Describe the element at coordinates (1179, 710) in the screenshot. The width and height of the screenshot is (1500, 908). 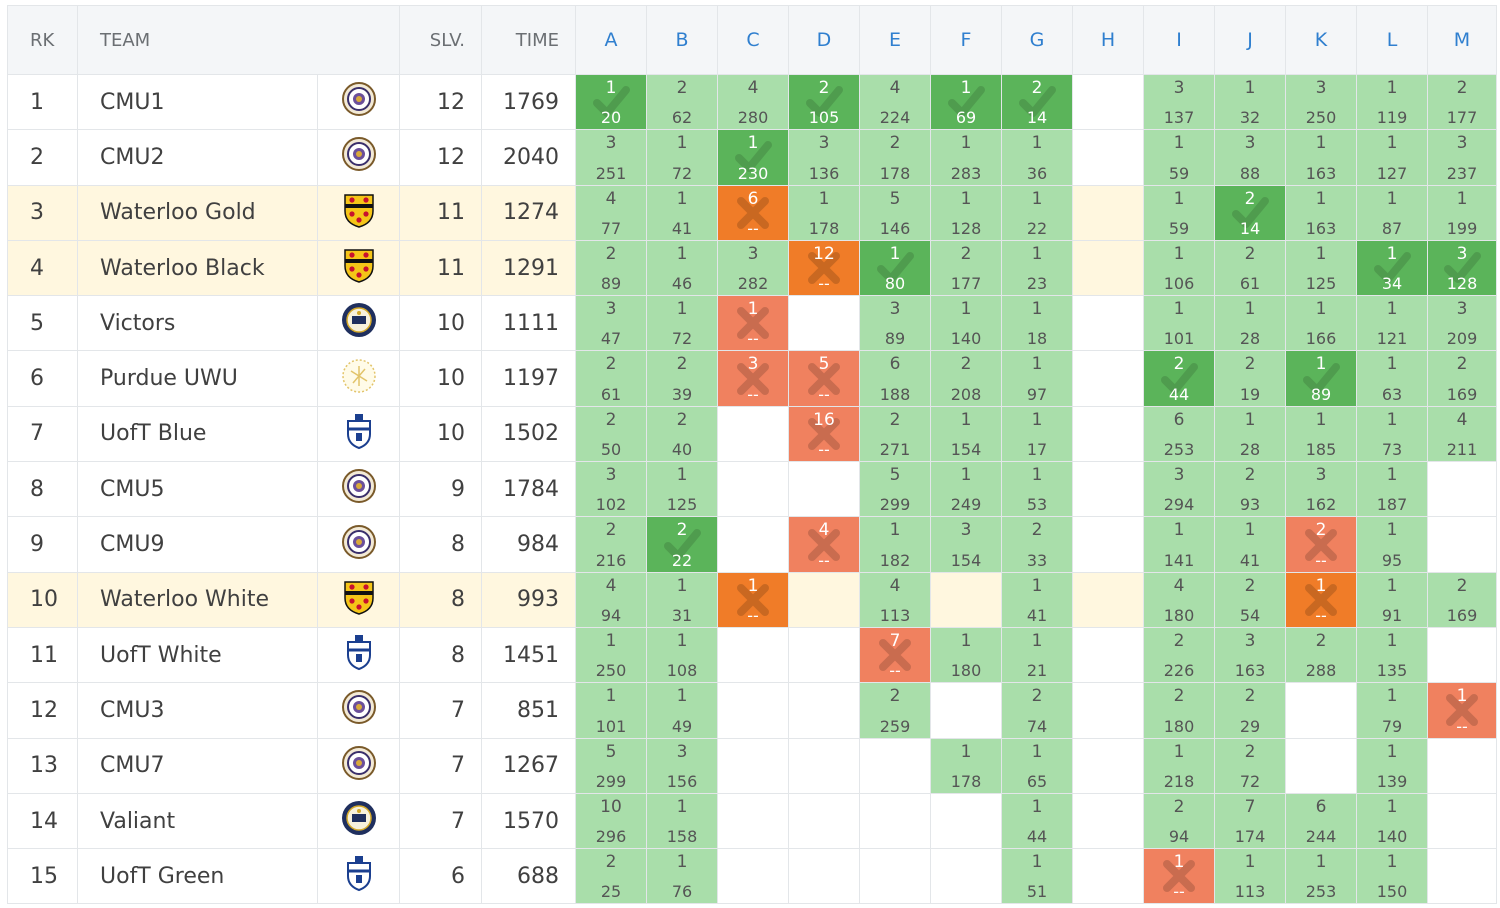
I see `problem-cell-i: 2 180` at that location.